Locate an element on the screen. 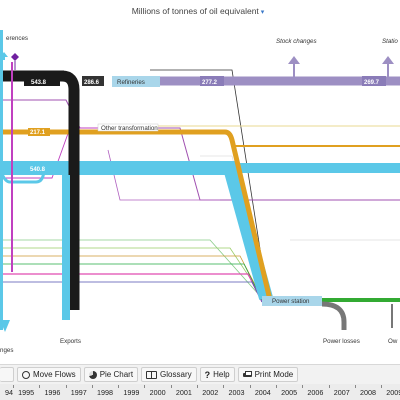  year-1999: 1999 is located at coordinates (131, 390).